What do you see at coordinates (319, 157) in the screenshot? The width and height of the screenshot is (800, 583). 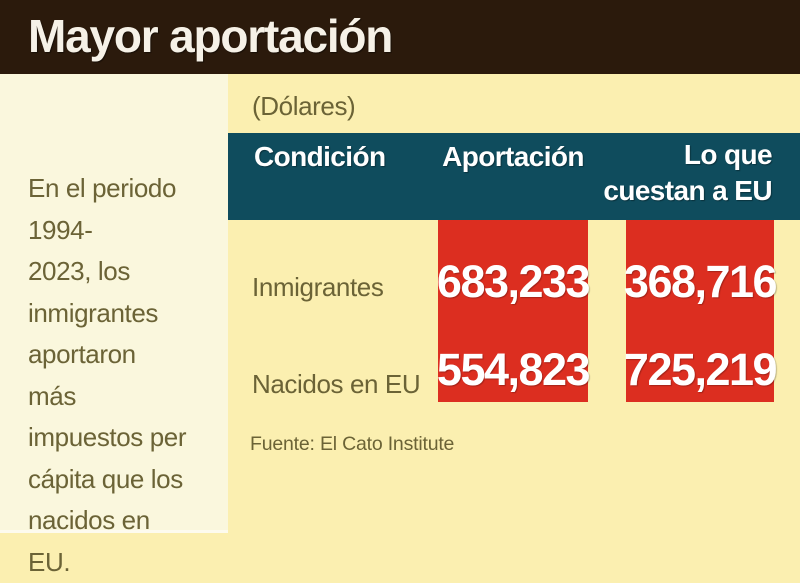 I see `column-header-condicion: Condición` at bounding box center [319, 157].